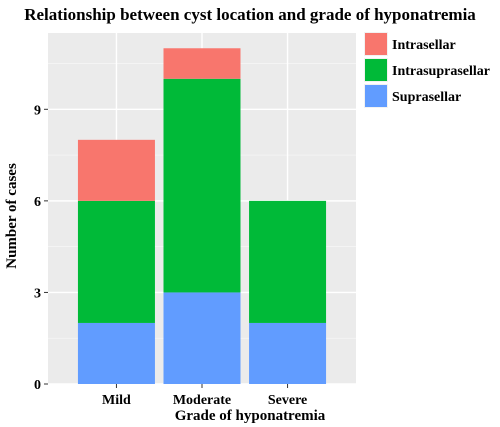 The image size is (500, 427). I want to click on bar-mild-intrasellar, so click(116, 170).